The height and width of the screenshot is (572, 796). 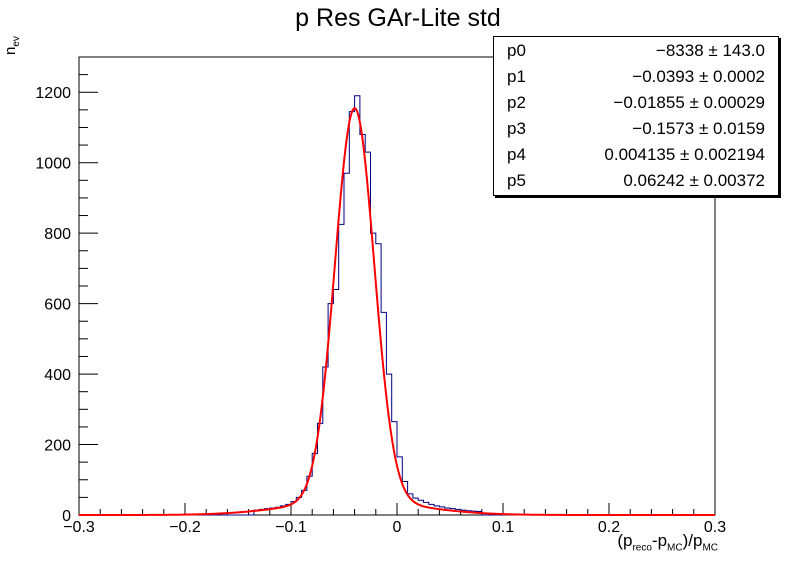 I want to click on param-name: p3, so click(x=516, y=128).